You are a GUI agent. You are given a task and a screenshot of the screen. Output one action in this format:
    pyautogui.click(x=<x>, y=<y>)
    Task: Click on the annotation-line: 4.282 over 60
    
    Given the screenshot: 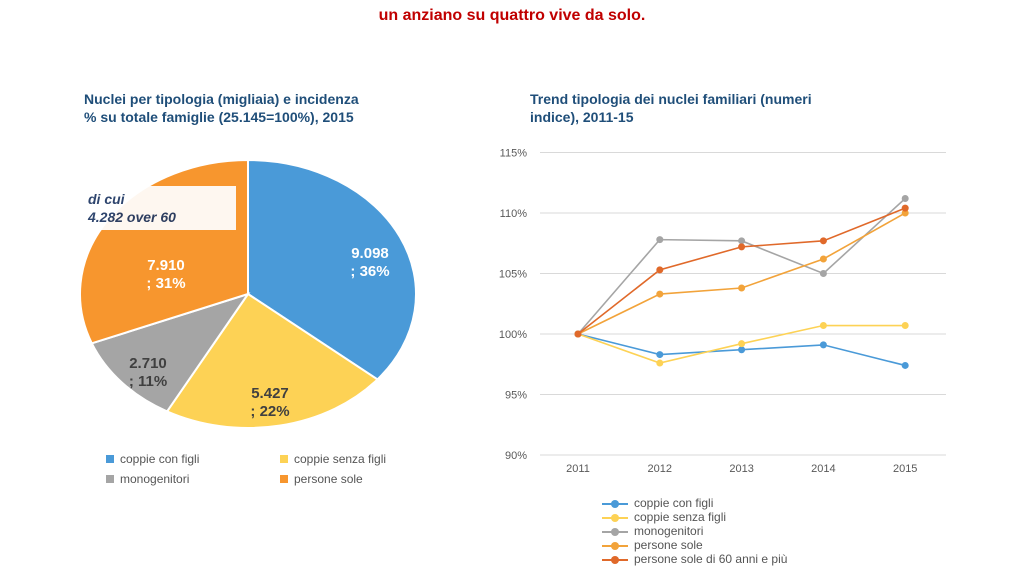 What is the action you would take?
    pyautogui.click(x=132, y=217)
    